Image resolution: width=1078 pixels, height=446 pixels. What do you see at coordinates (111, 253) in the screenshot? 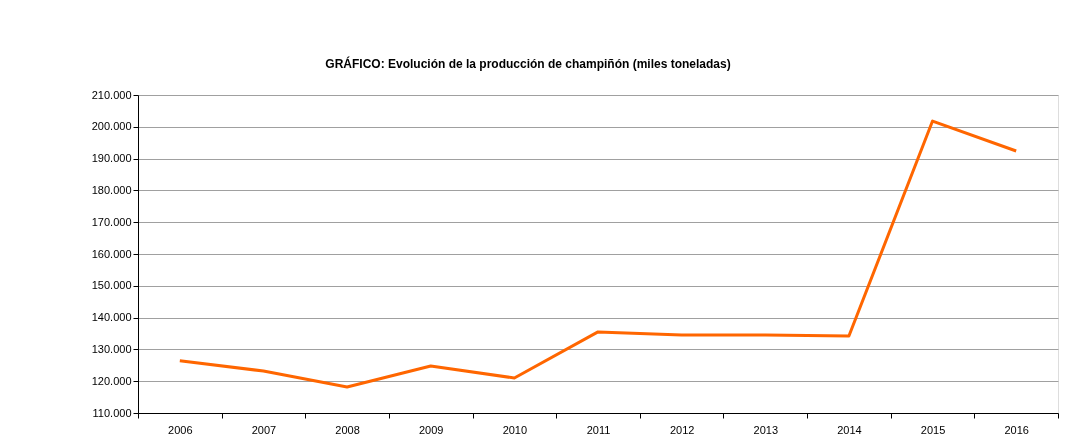
I see `y-tick-label: 160.000` at bounding box center [111, 253].